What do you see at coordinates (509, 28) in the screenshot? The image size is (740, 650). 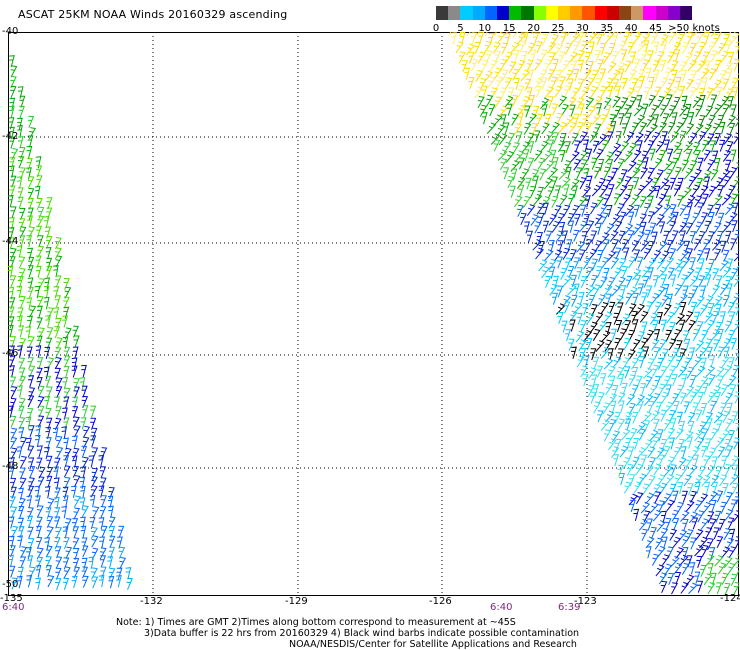 I see `colorbar-label: 15` at bounding box center [509, 28].